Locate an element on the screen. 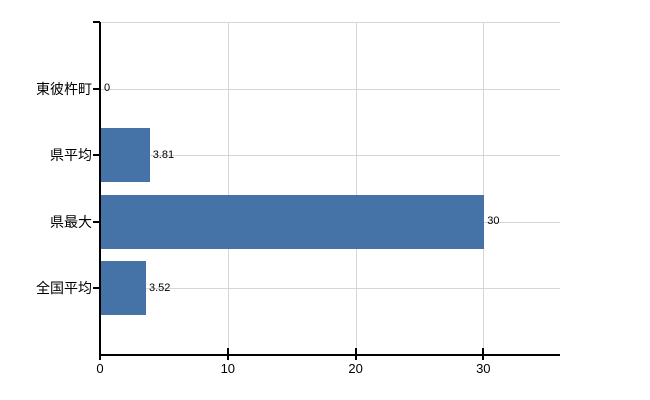  x-tick-label: 0 is located at coordinates (100, 368).